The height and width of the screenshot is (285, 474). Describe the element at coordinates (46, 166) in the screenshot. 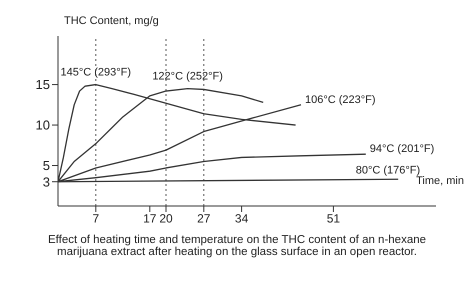

I see `y-tick-label: 5` at that location.